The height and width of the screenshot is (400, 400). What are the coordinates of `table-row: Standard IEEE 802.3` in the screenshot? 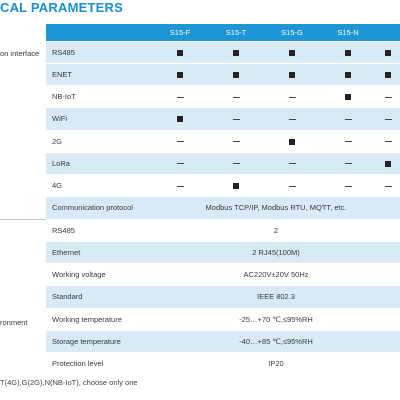 It's located at (200, 297).